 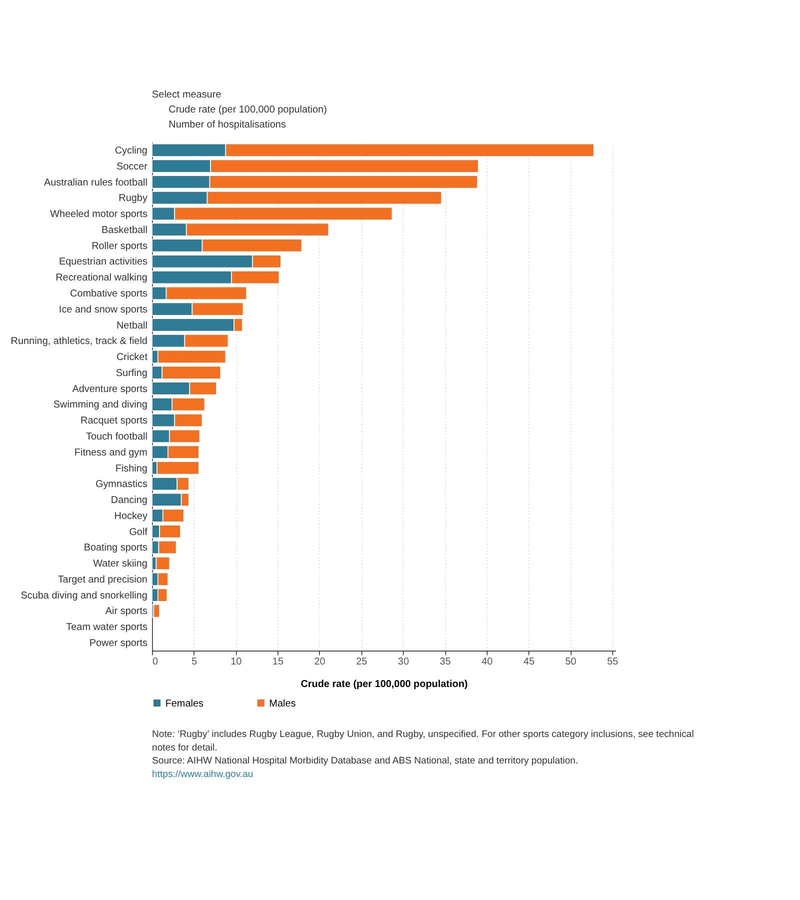 What do you see at coordinates (111, 452) in the screenshot?
I see `y-tick-label: Fitness and gym` at bounding box center [111, 452].